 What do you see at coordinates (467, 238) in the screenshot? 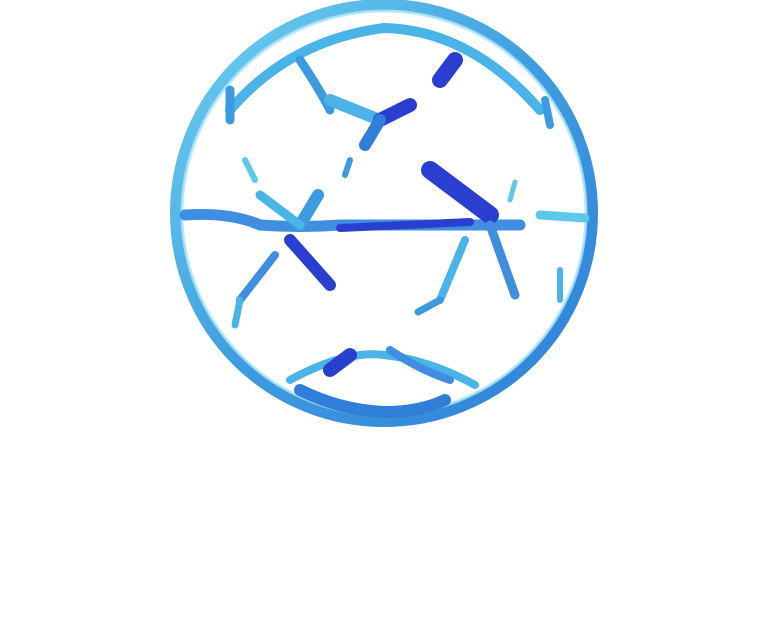
I see `network-node-right` at bounding box center [467, 238].